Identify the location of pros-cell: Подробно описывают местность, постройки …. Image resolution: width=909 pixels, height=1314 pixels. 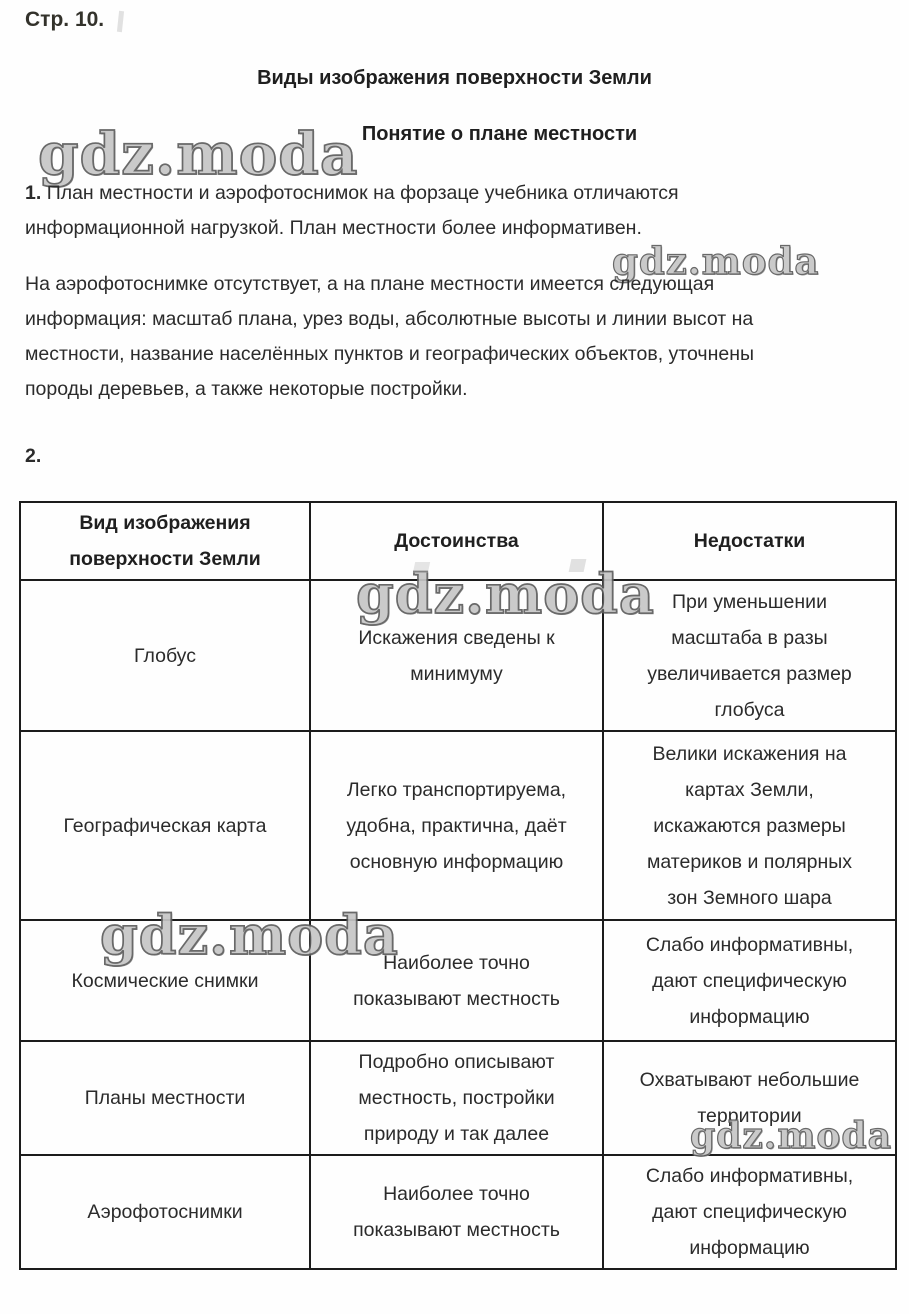
(456, 1098).